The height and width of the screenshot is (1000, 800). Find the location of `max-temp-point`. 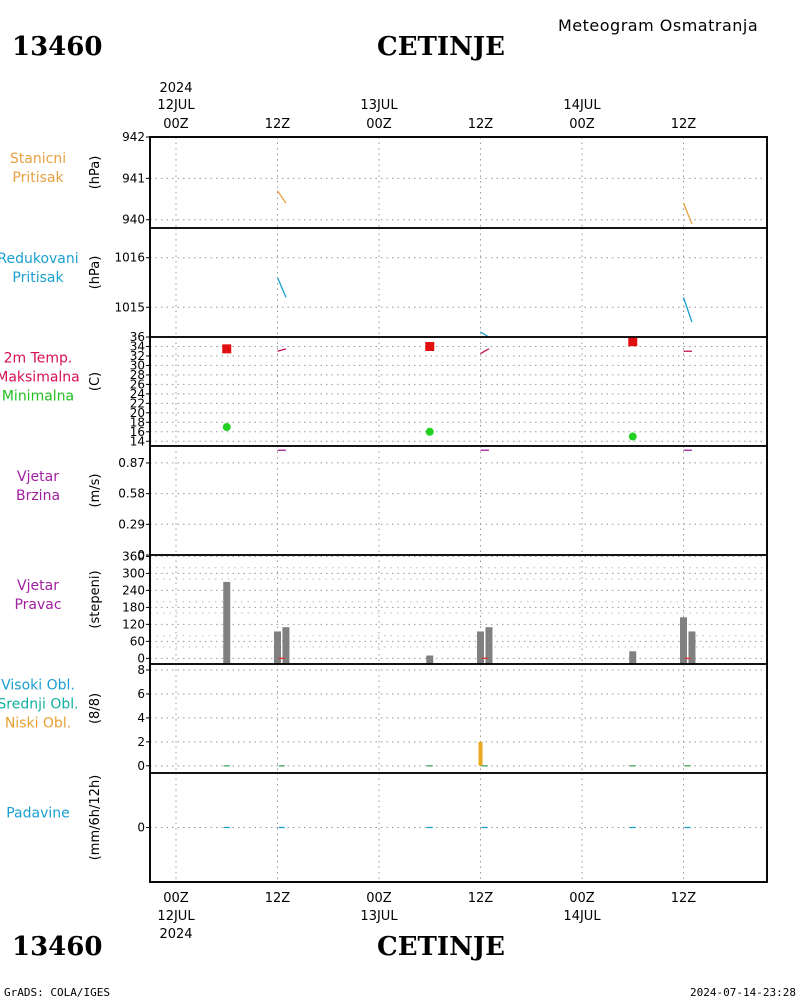

max-temp-point is located at coordinates (227, 349).